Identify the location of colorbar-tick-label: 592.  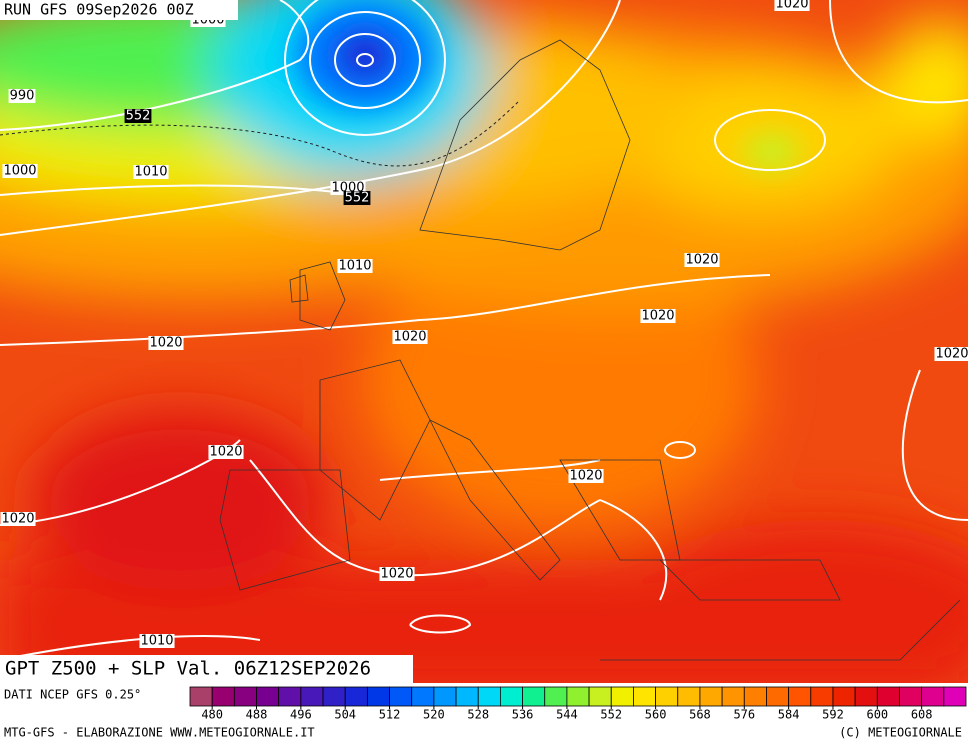
(833, 715).